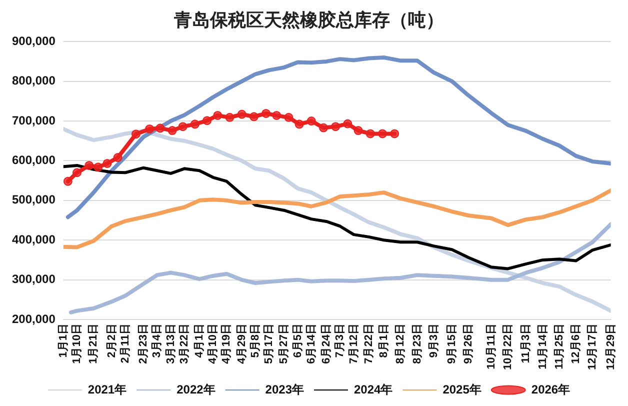 Image resolution: width=628 pixels, height=406 pixels. I want to click on y-tick-label: 300,000, so click(34, 279).